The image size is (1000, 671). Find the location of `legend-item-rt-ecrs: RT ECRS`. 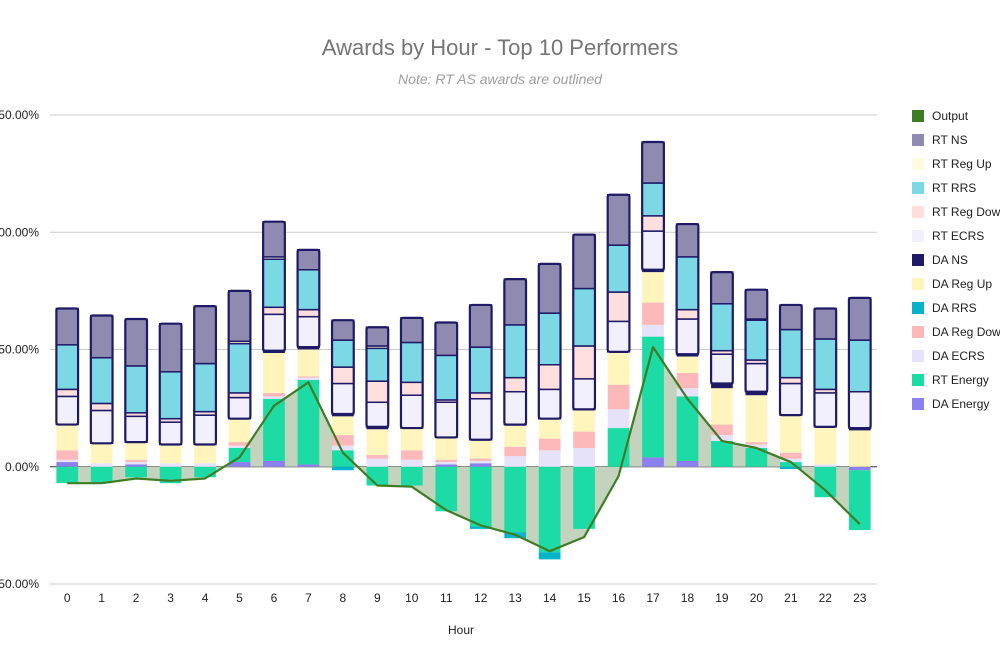

legend-item-rt-ecrs: RT ECRS is located at coordinates (948, 236).